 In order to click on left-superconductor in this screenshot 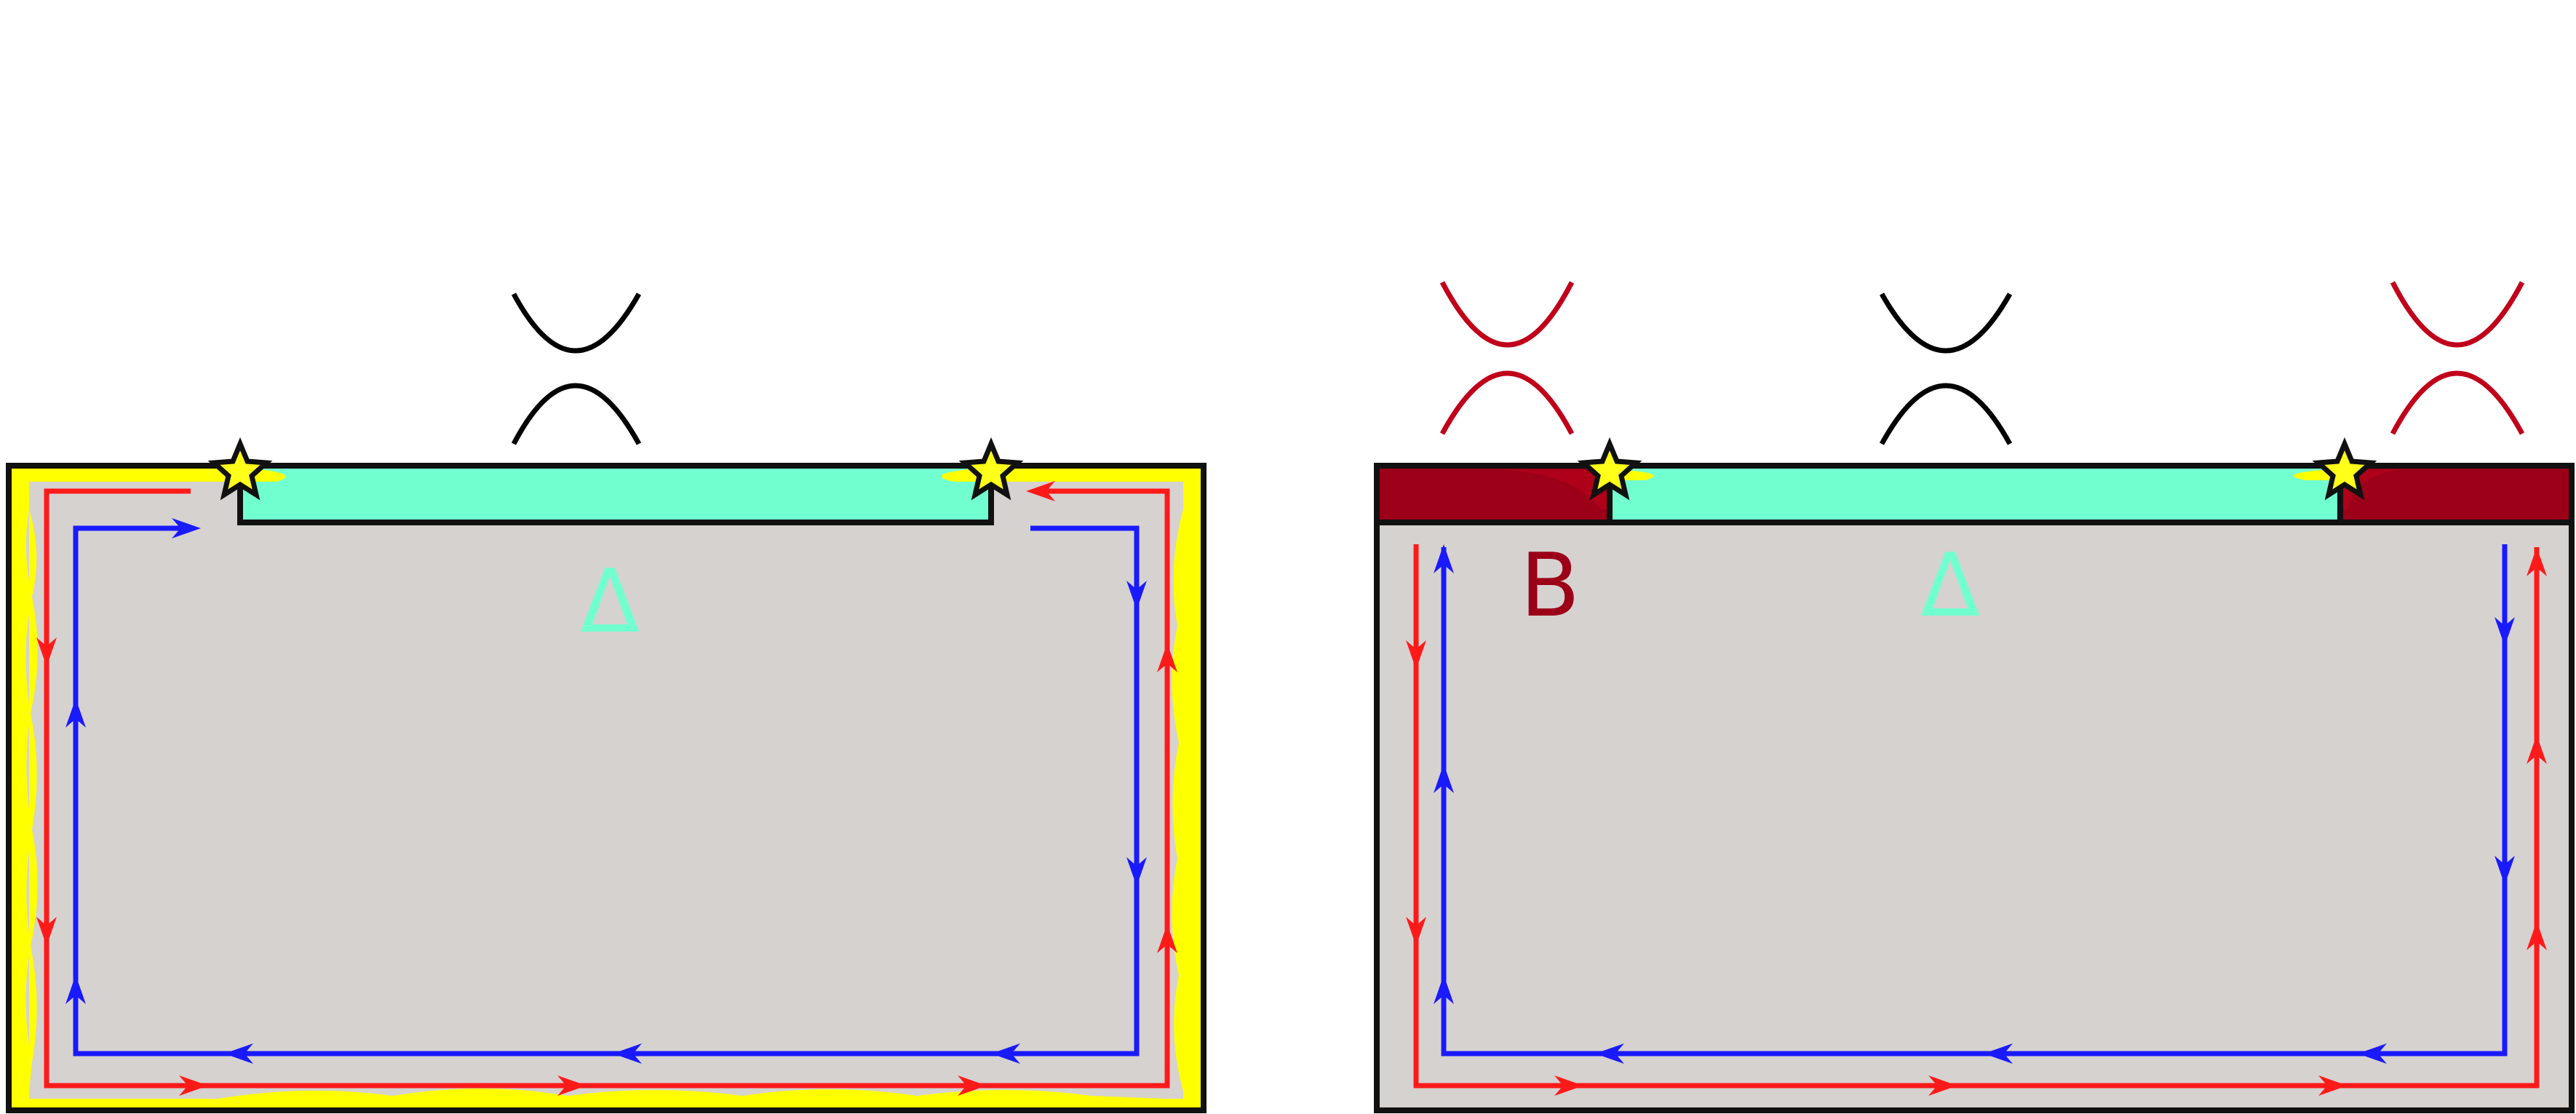, I will do `click(615, 494)`.